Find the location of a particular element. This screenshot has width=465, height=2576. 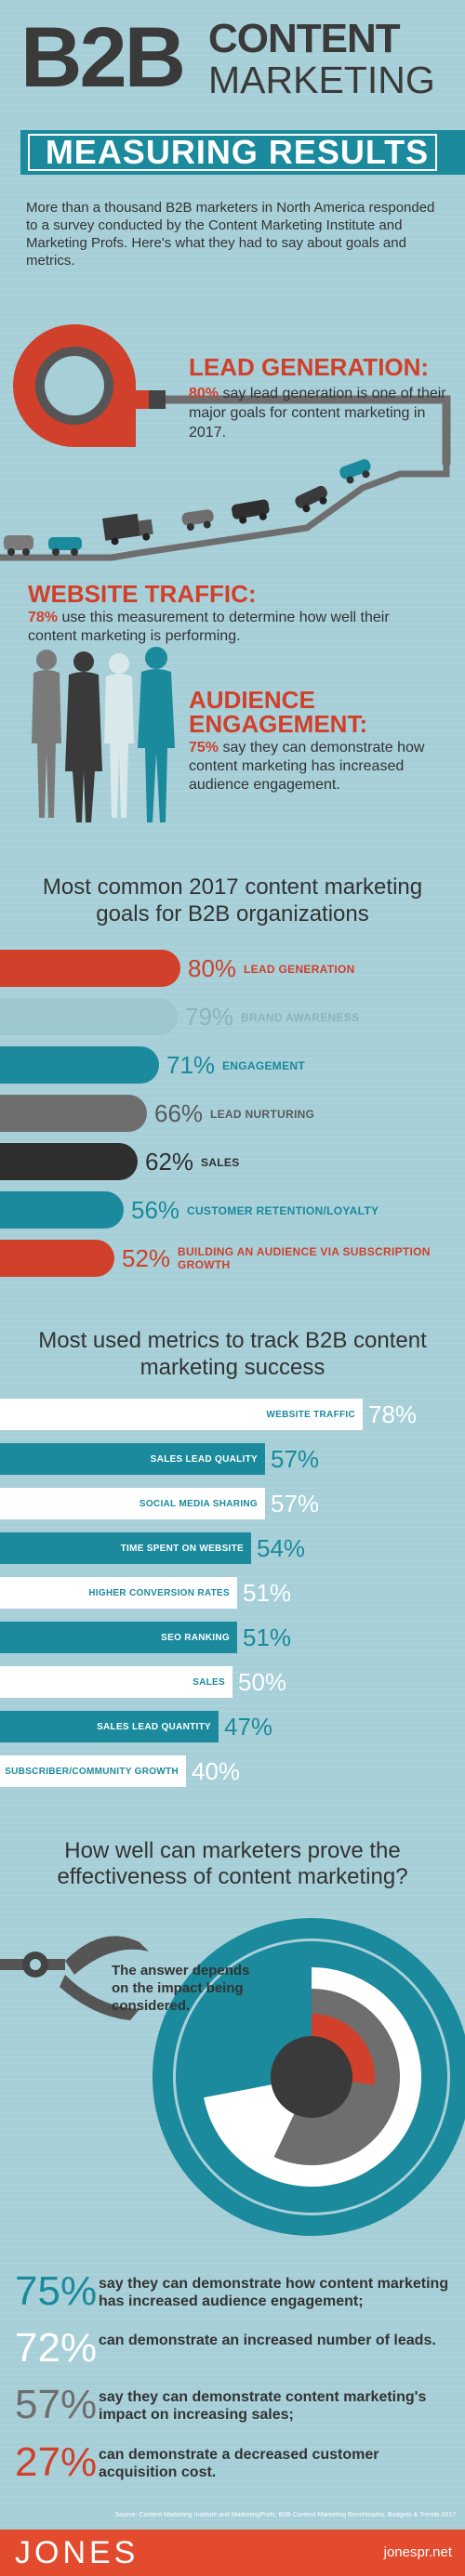

metric-row: SEO RANKING 51% is located at coordinates (232, 1637).